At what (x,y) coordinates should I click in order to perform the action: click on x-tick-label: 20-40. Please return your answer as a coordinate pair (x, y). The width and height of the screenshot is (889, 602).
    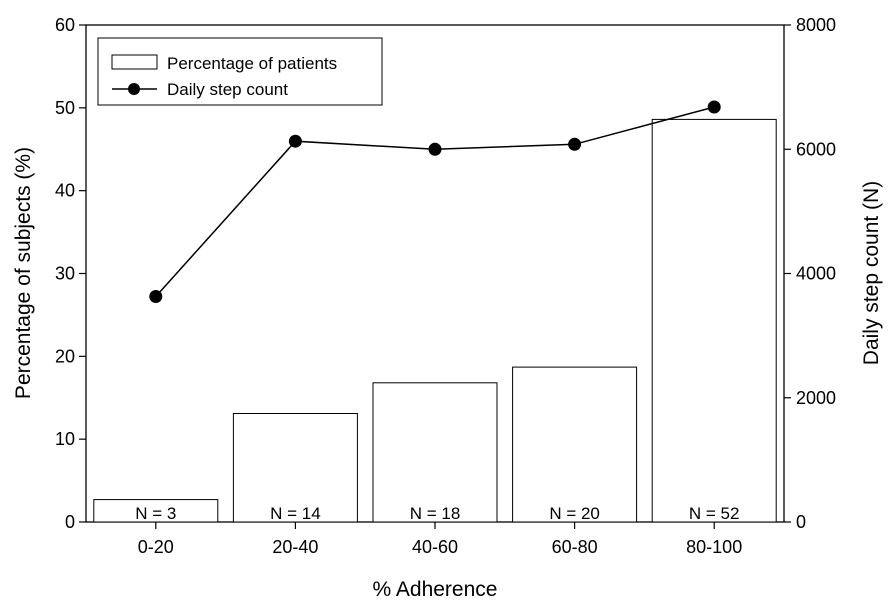
    Looking at the image, I should click on (295, 547).